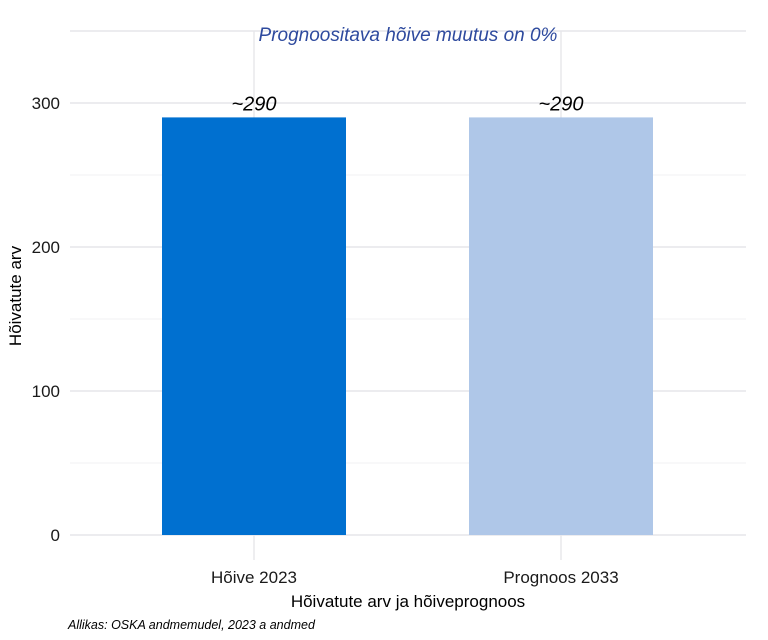 The height and width of the screenshot is (640, 768). What do you see at coordinates (46, 391) in the screenshot?
I see `y-tick-label: 100` at bounding box center [46, 391].